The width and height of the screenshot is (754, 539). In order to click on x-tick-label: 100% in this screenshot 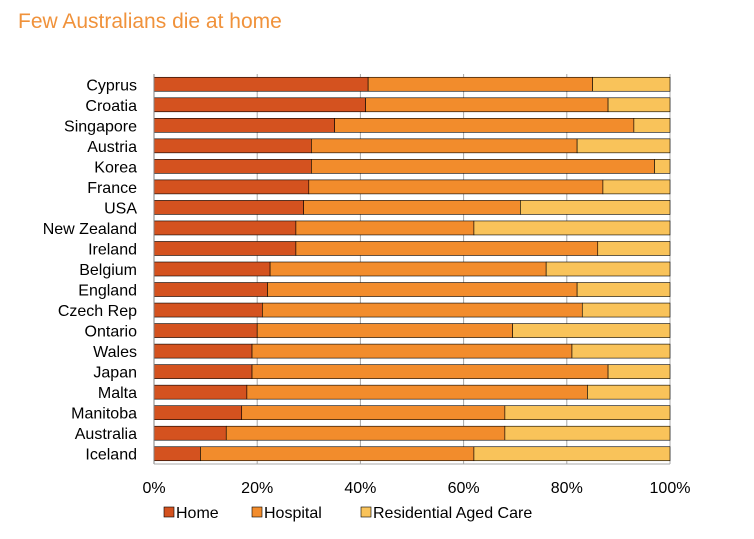, I will do `click(670, 488)`.